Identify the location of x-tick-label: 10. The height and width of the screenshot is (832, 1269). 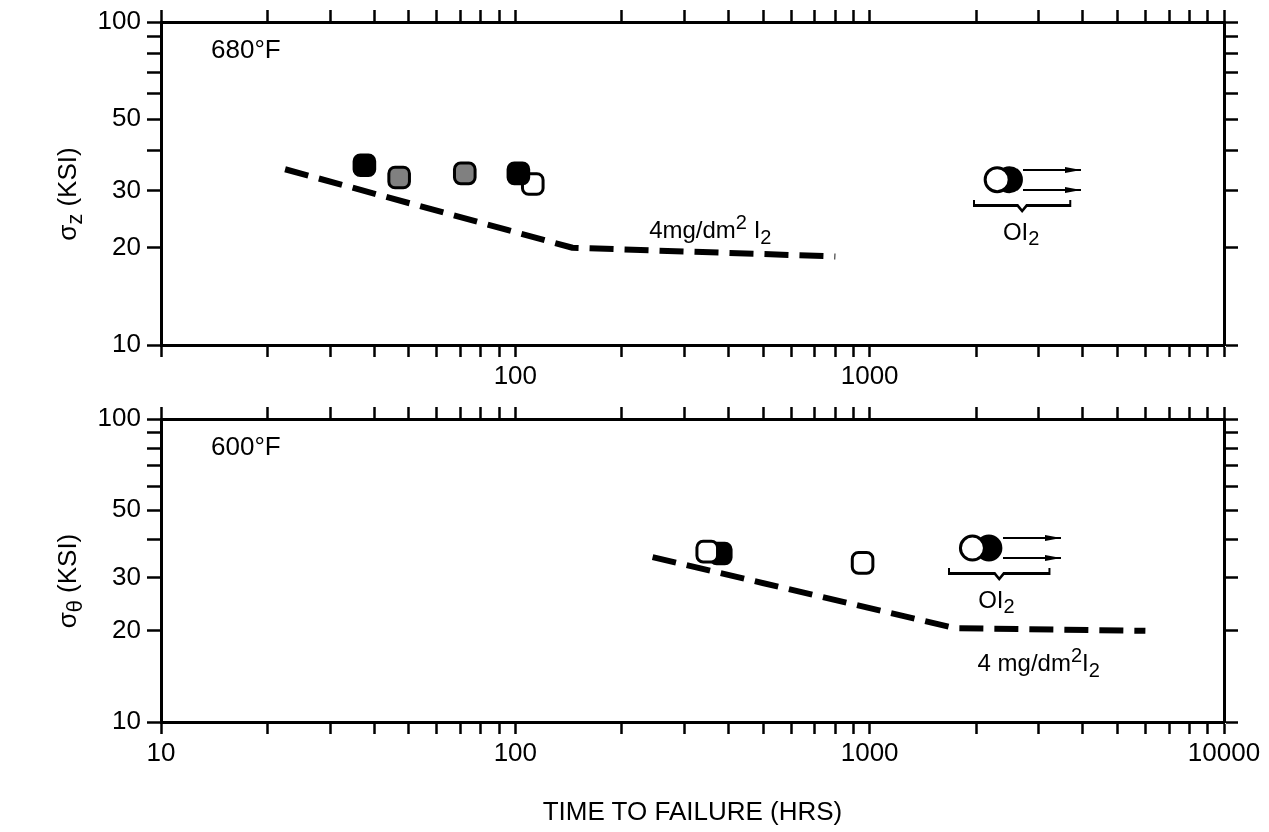
(161, 751).